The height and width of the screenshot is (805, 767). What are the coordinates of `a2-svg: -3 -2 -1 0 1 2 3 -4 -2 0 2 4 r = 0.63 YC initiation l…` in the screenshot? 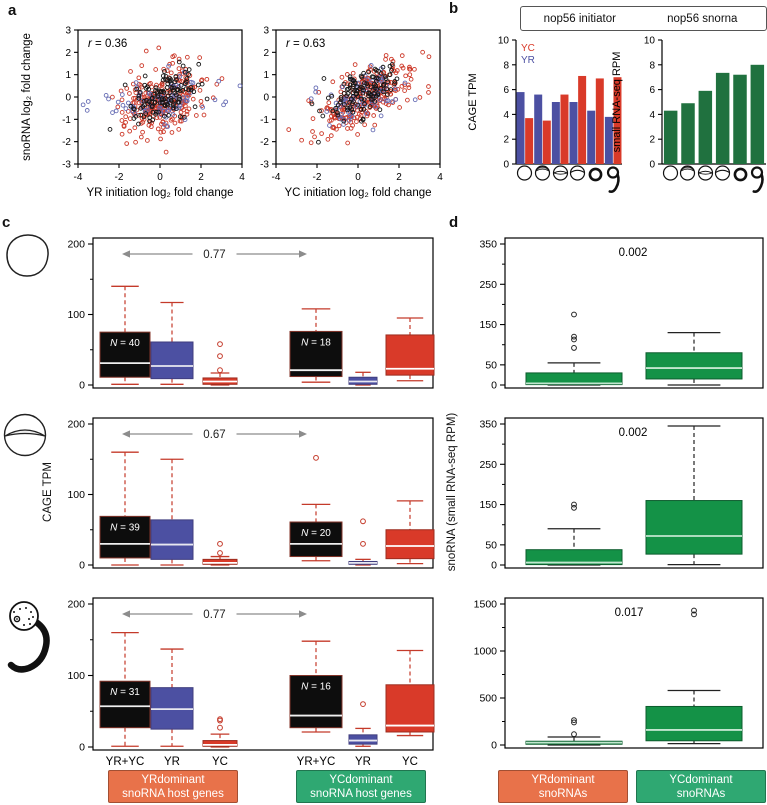 It's located at (351, 113).